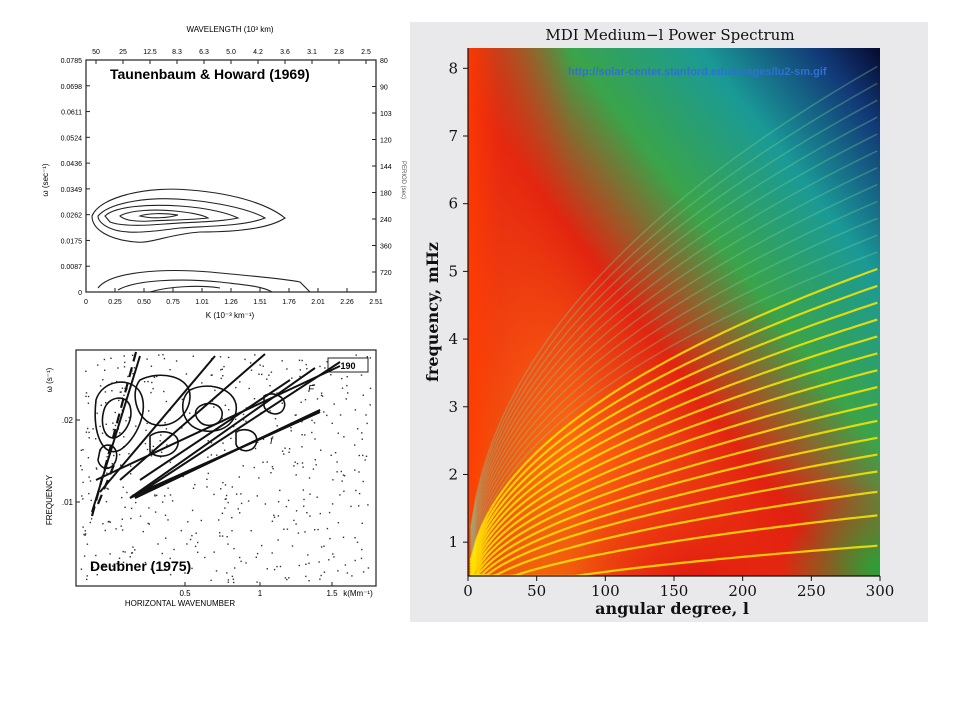 The image size is (960, 720). Describe the element at coordinates (673, 463) in the screenshot. I see `mdi-ridge-line` at that location.